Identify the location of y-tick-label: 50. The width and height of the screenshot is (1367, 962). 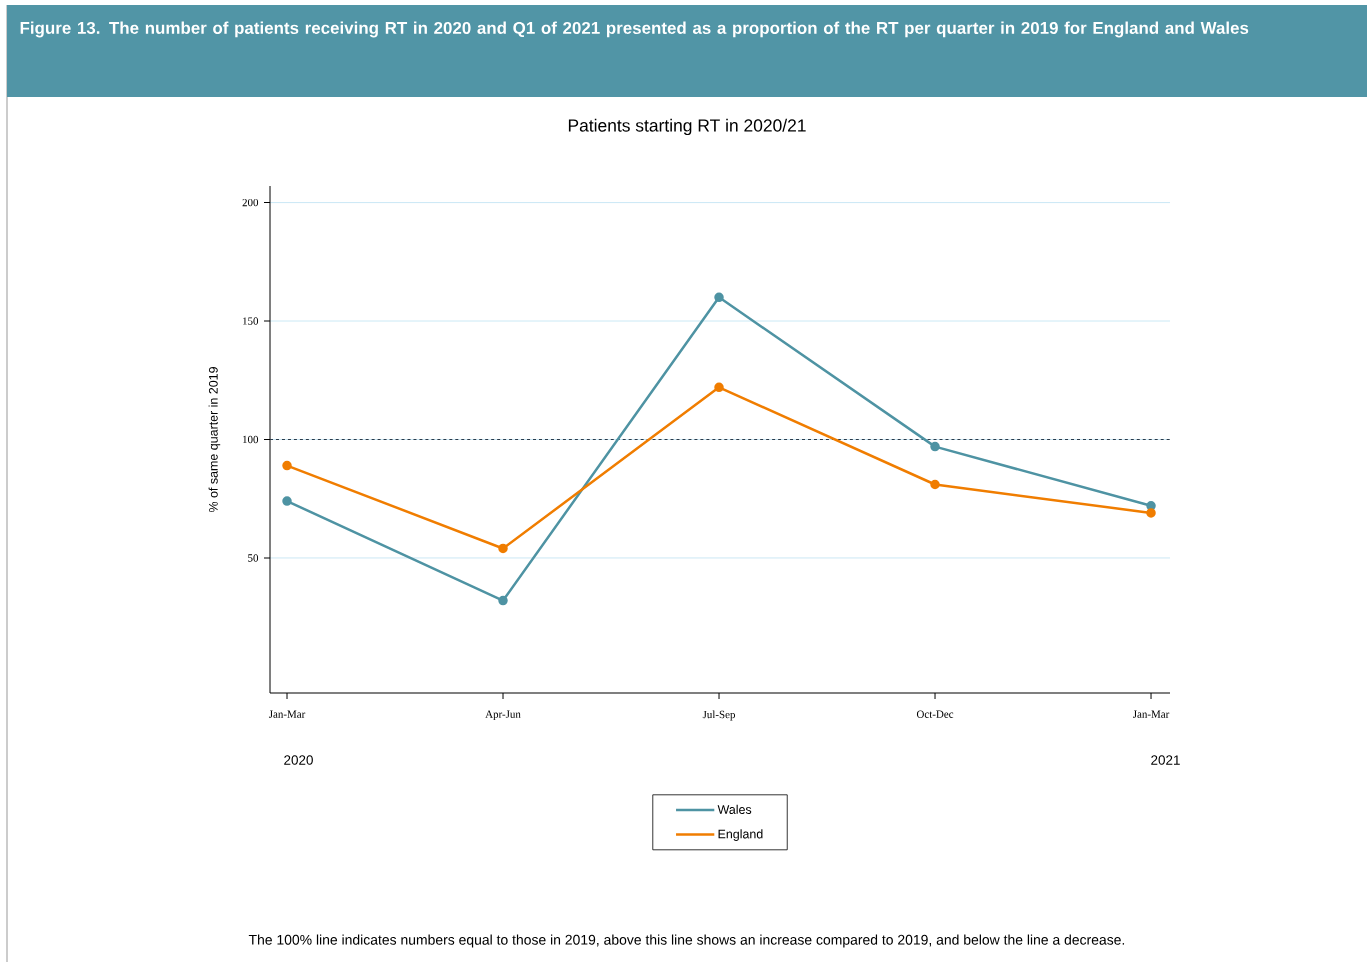
(253, 558).